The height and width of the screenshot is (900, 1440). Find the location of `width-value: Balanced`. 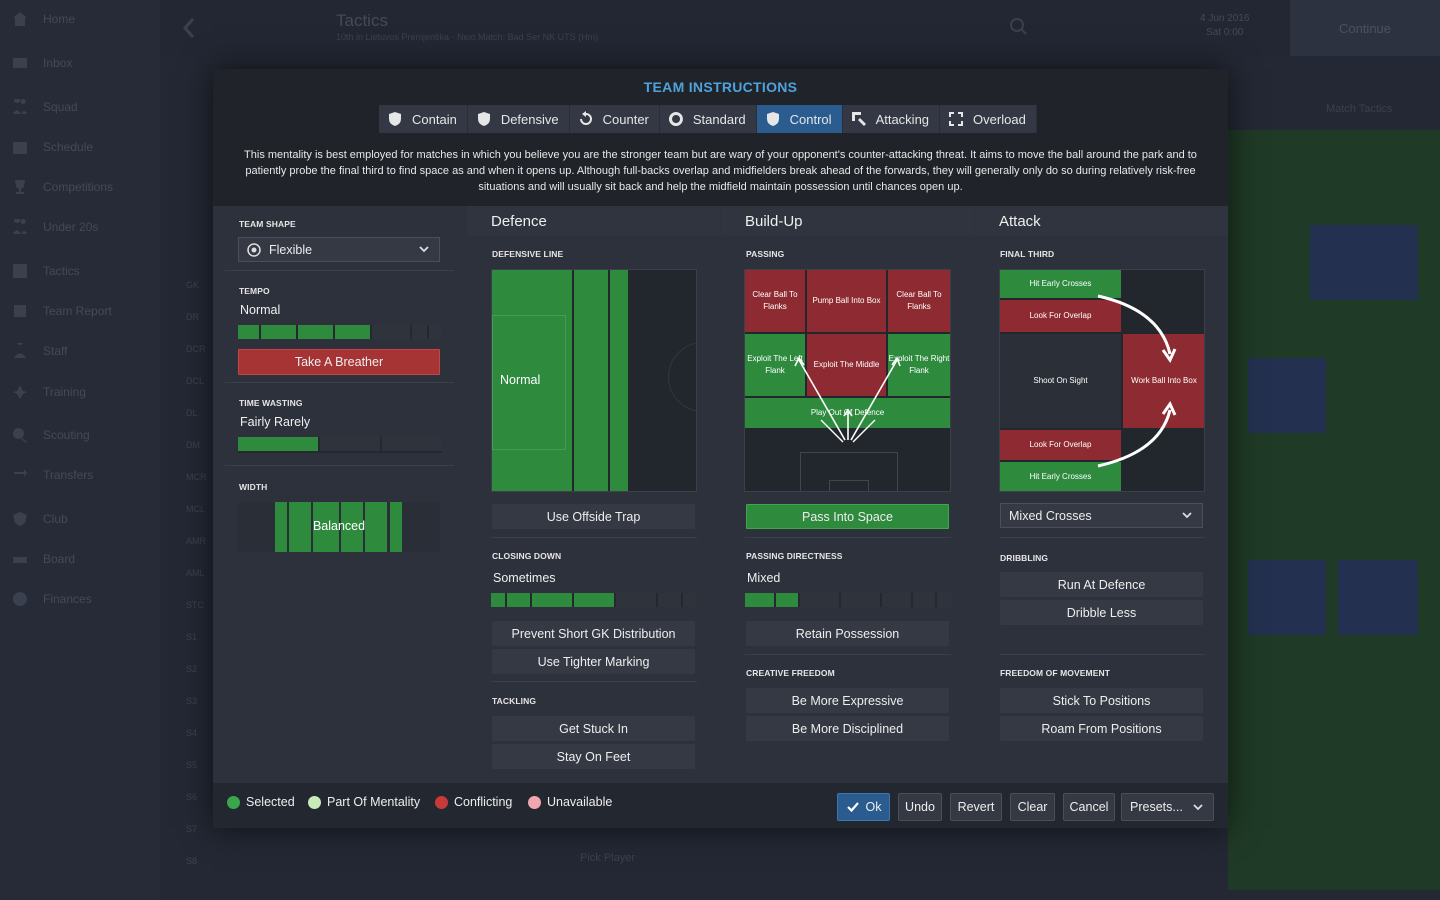

width-value: Balanced is located at coordinates (339, 526).